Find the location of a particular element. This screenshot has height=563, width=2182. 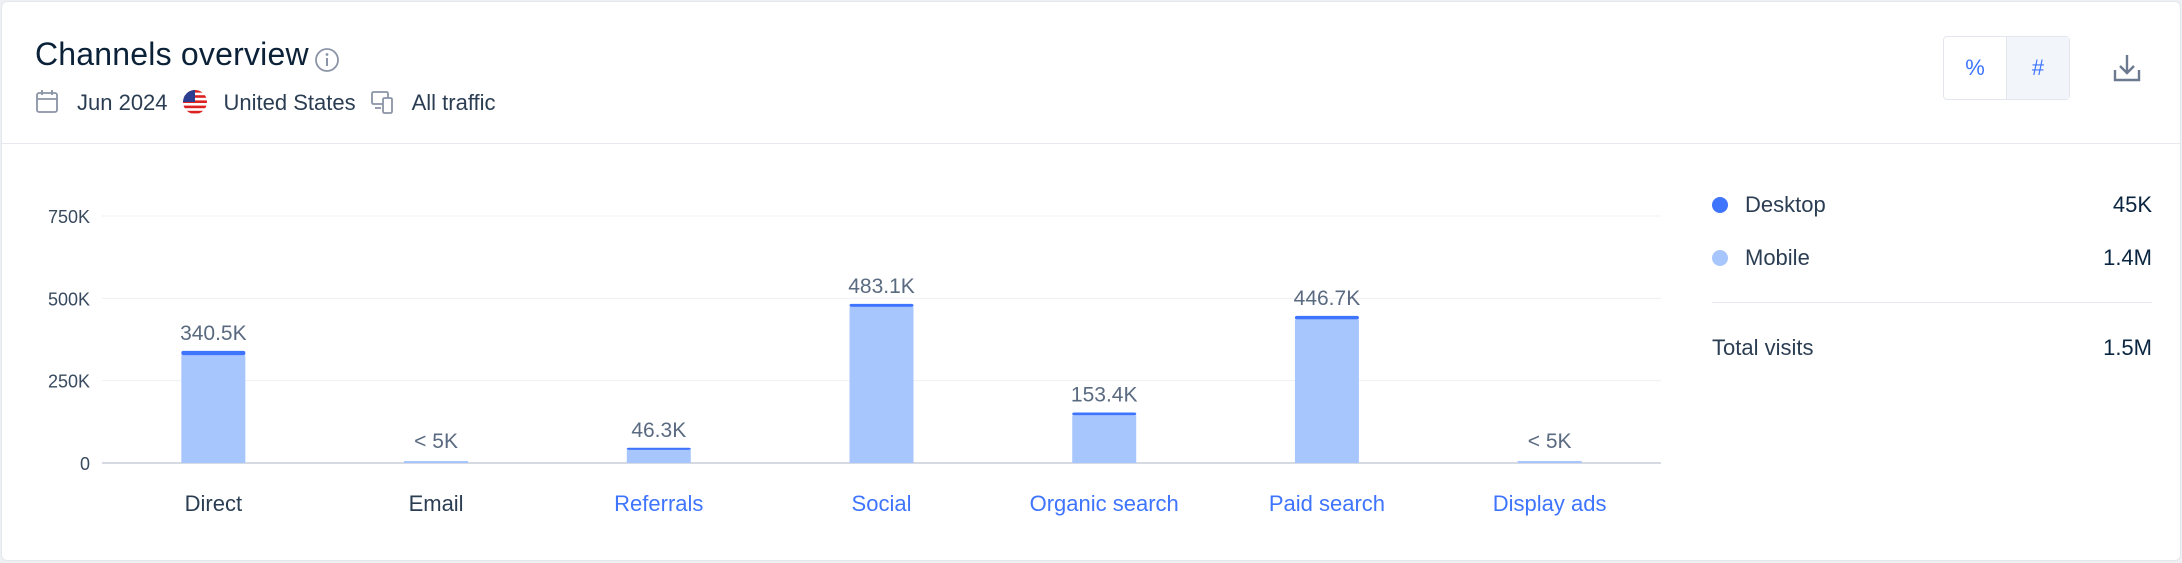

total-visits-row: Total visits 1.5M is located at coordinates (1932, 333).